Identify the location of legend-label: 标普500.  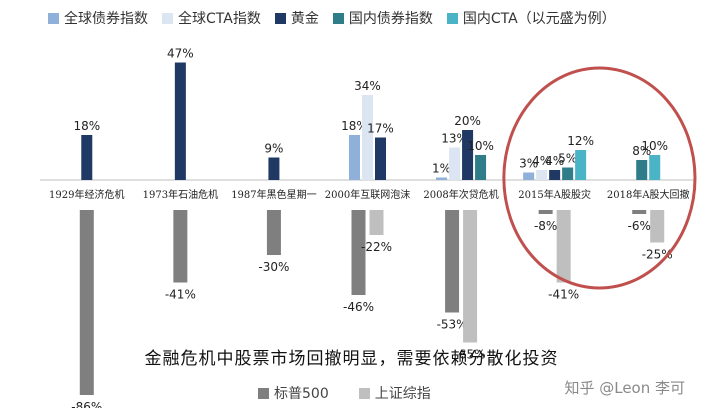
(301, 394).